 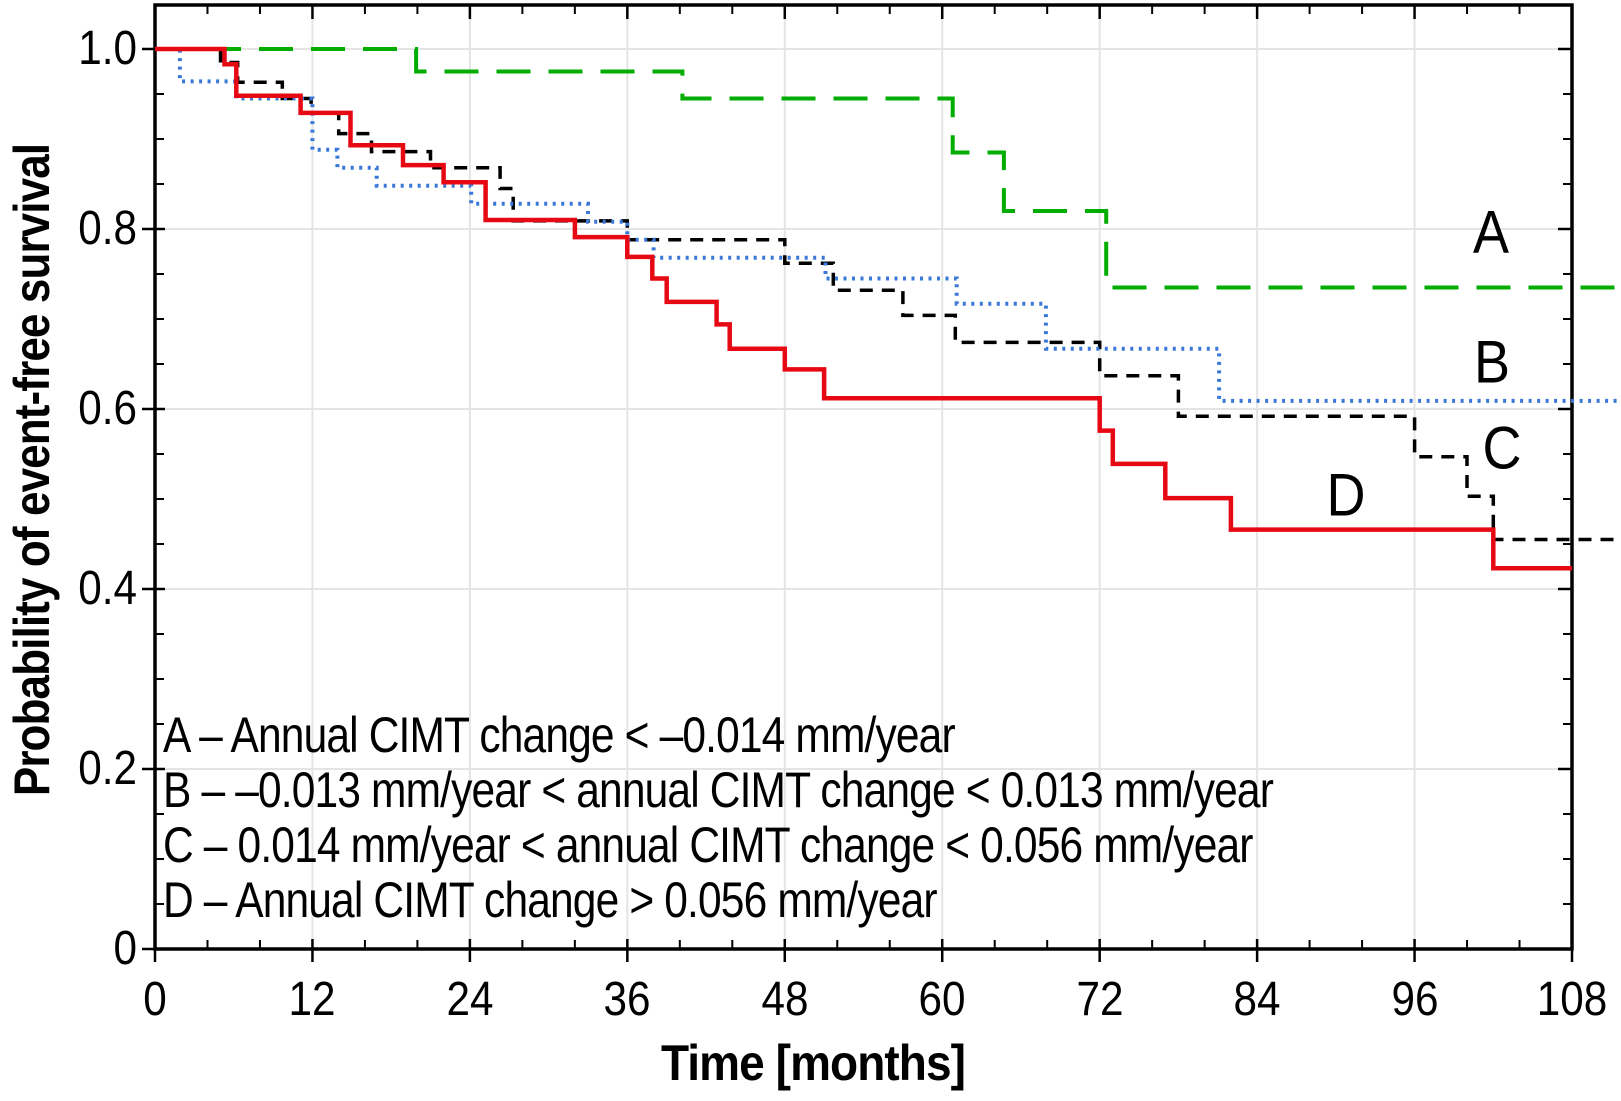 I want to click on y-tick-label: 0.2, so click(x=107, y=768).